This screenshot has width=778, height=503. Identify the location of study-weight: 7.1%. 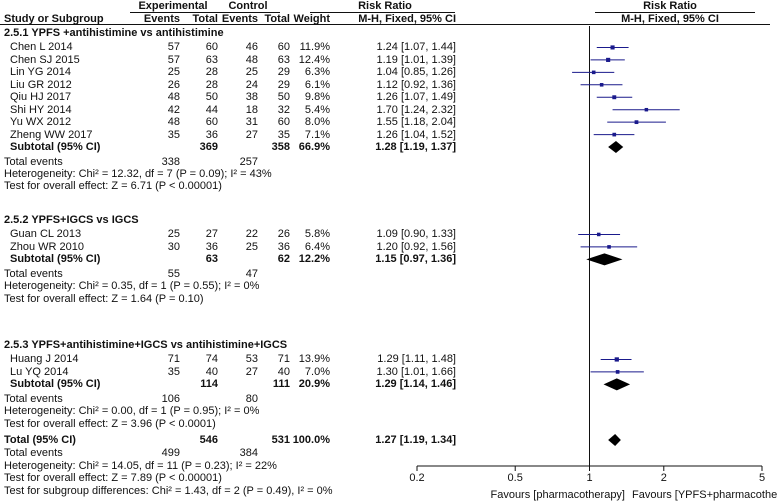
(317, 134).